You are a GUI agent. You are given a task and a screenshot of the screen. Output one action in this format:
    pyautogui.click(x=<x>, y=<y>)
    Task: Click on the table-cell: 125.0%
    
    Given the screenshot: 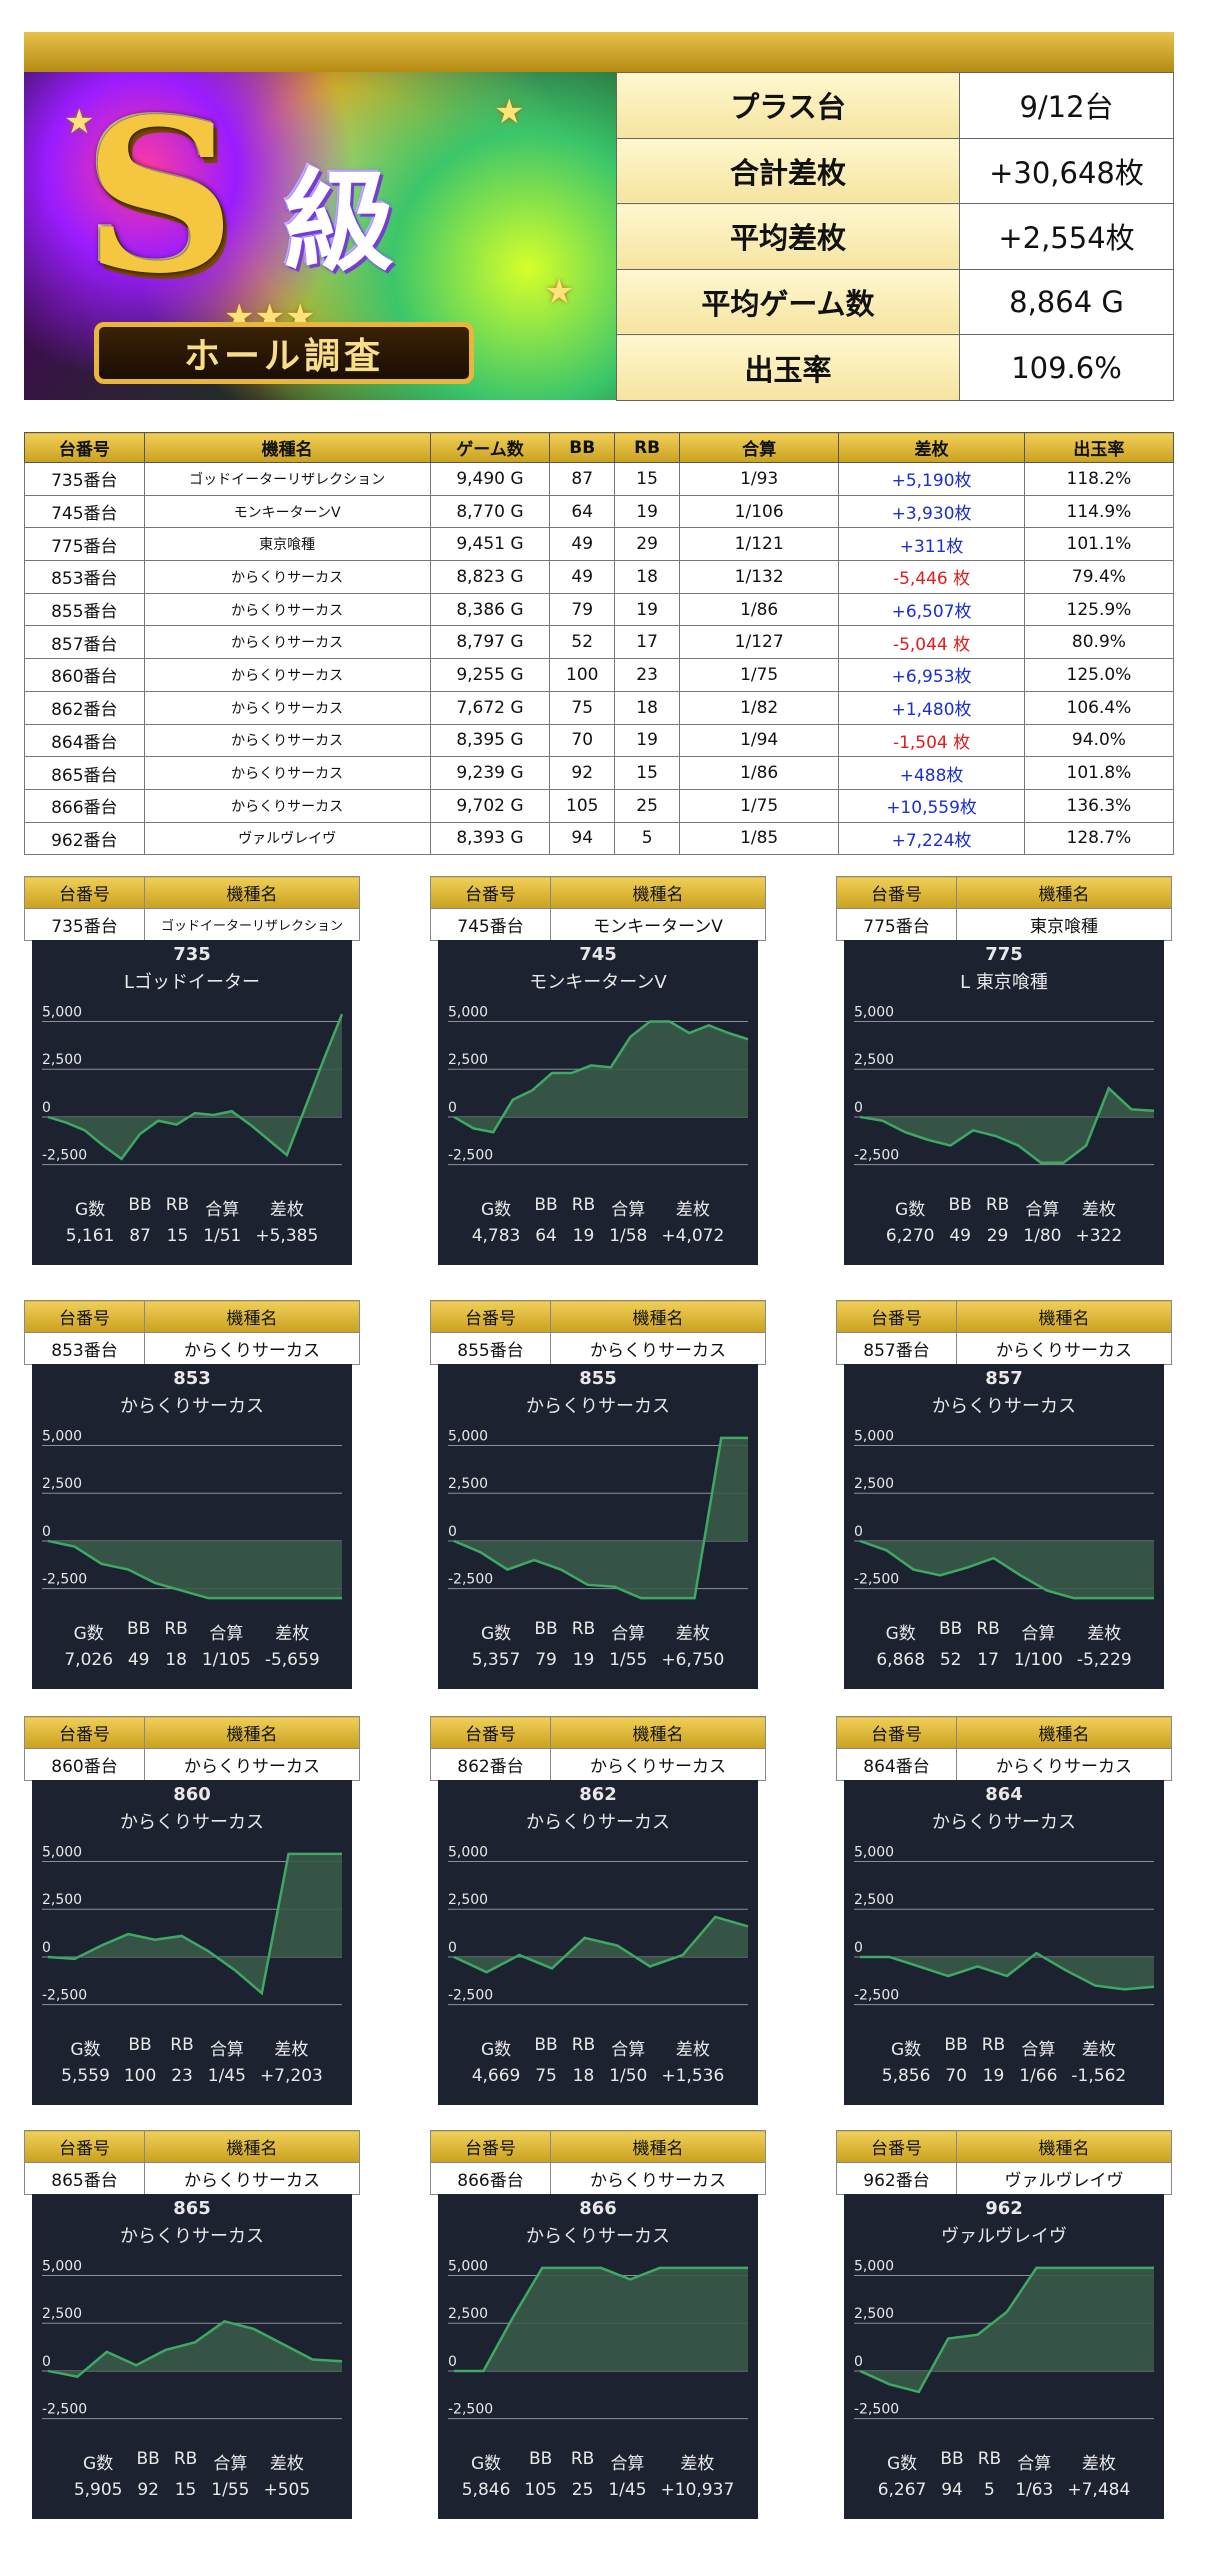 What is the action you would take?
    pyautogui.click(x=1099, y=675)
    